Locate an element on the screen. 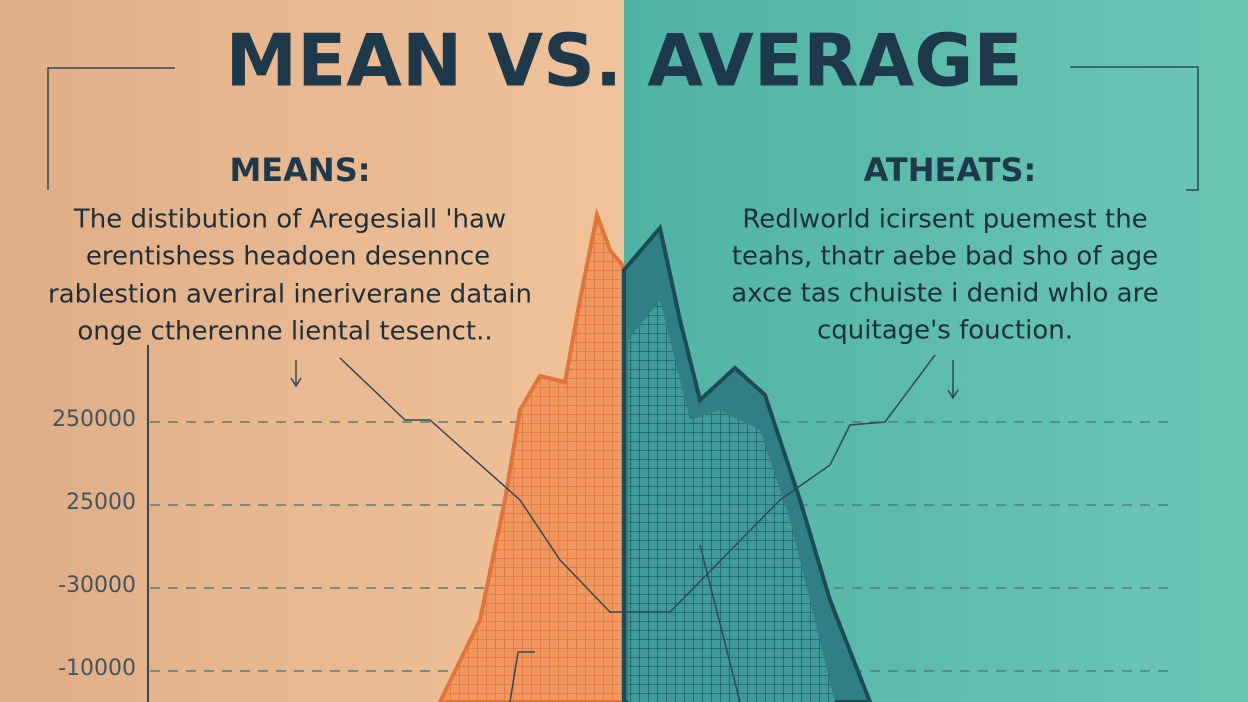  left-line: The distibution of Aregesiall 'haw is located at coordinates (289, 220).